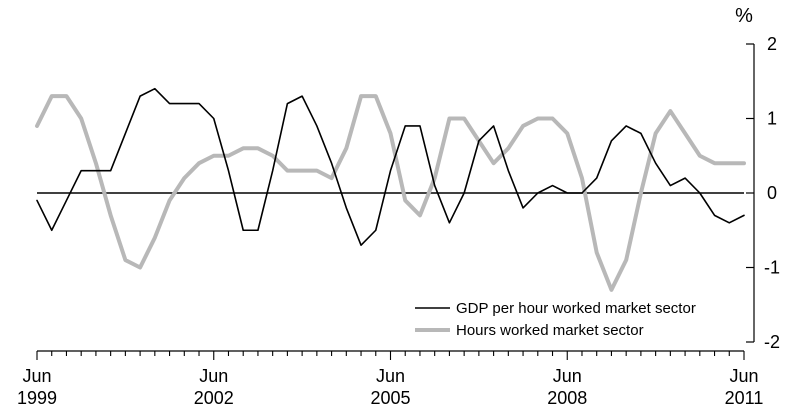 The height and width of the screenshot is (408, 793). What do you see at coordinates (744, 398) in the screenshot?
I see `x-tick-label-year: 2011` at bounding box center [744, 398].